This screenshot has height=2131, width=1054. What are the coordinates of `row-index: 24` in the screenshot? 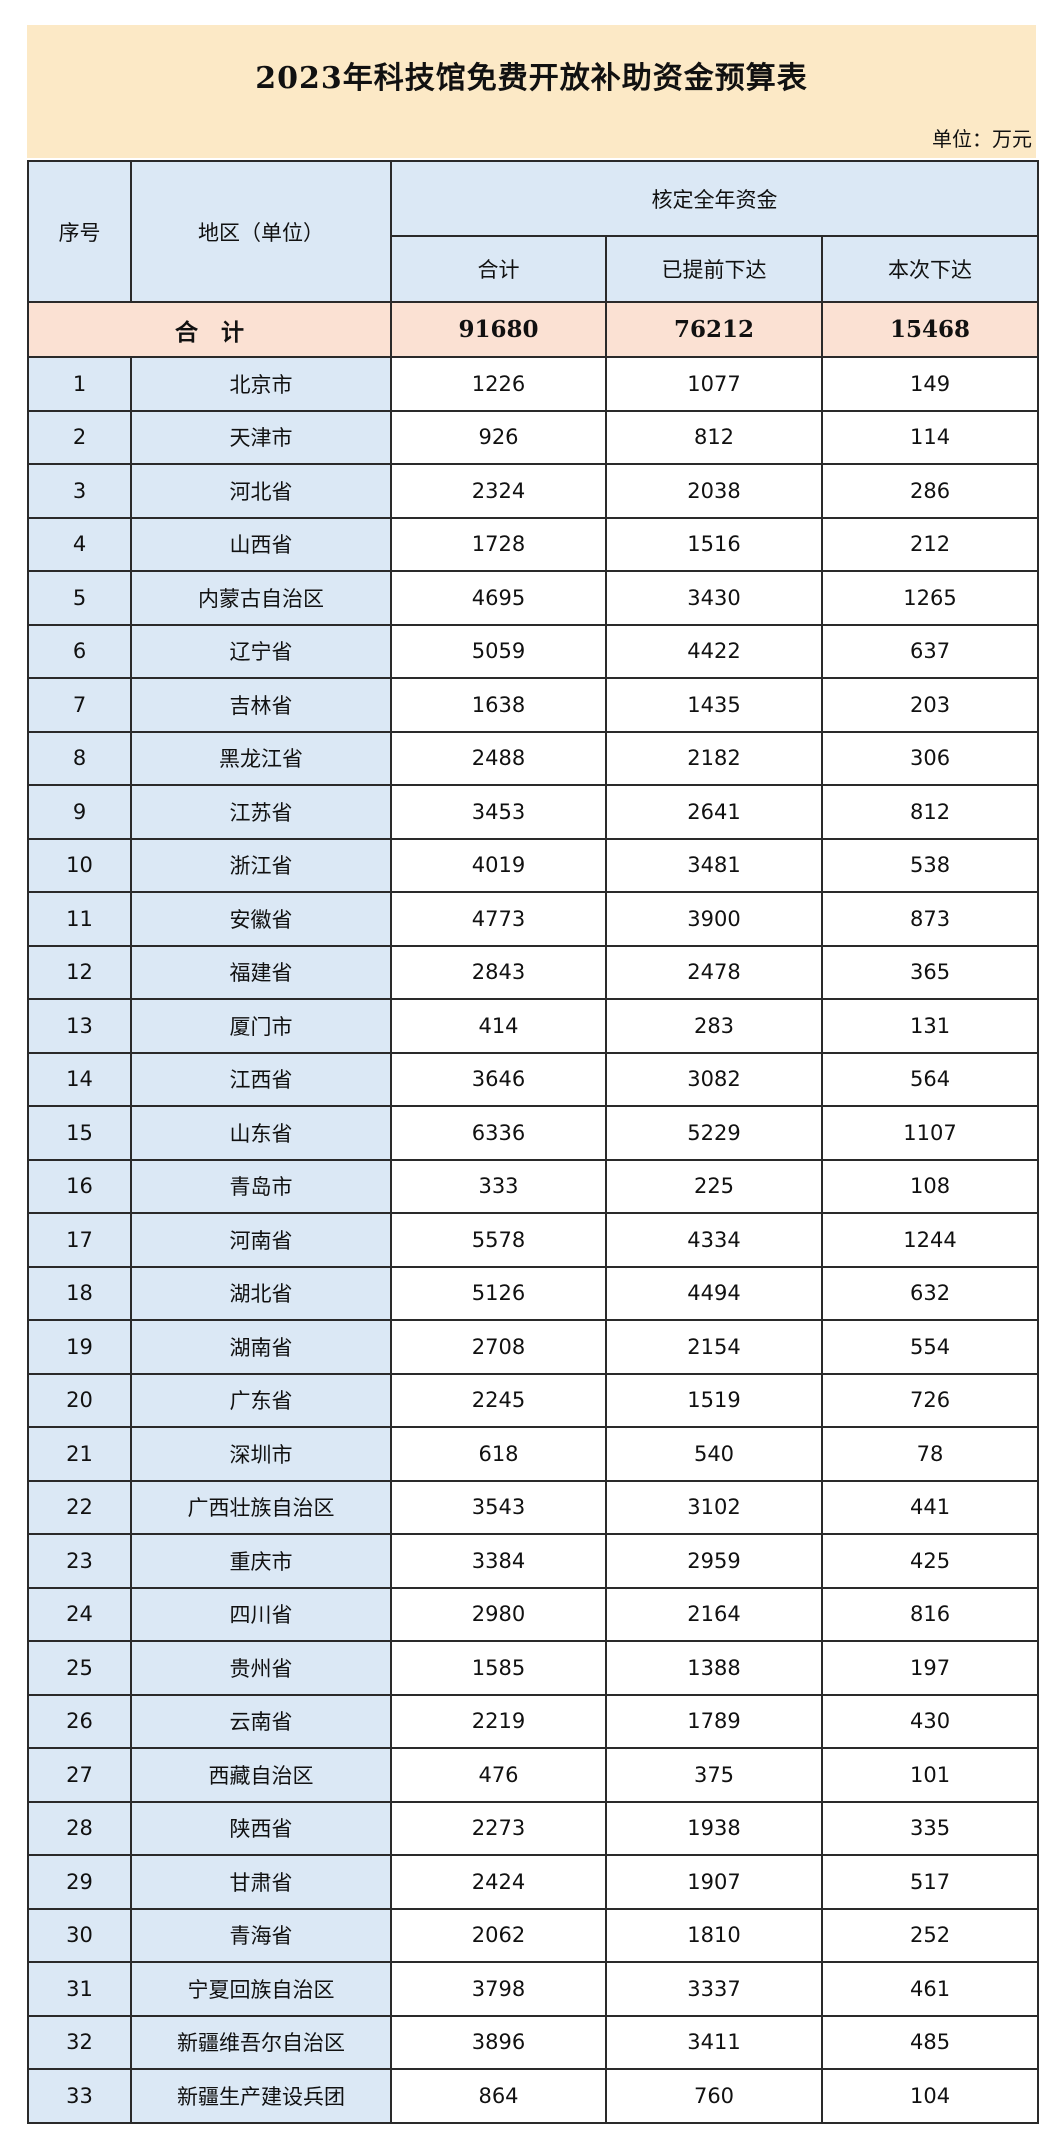 It's located at (79, 1614).